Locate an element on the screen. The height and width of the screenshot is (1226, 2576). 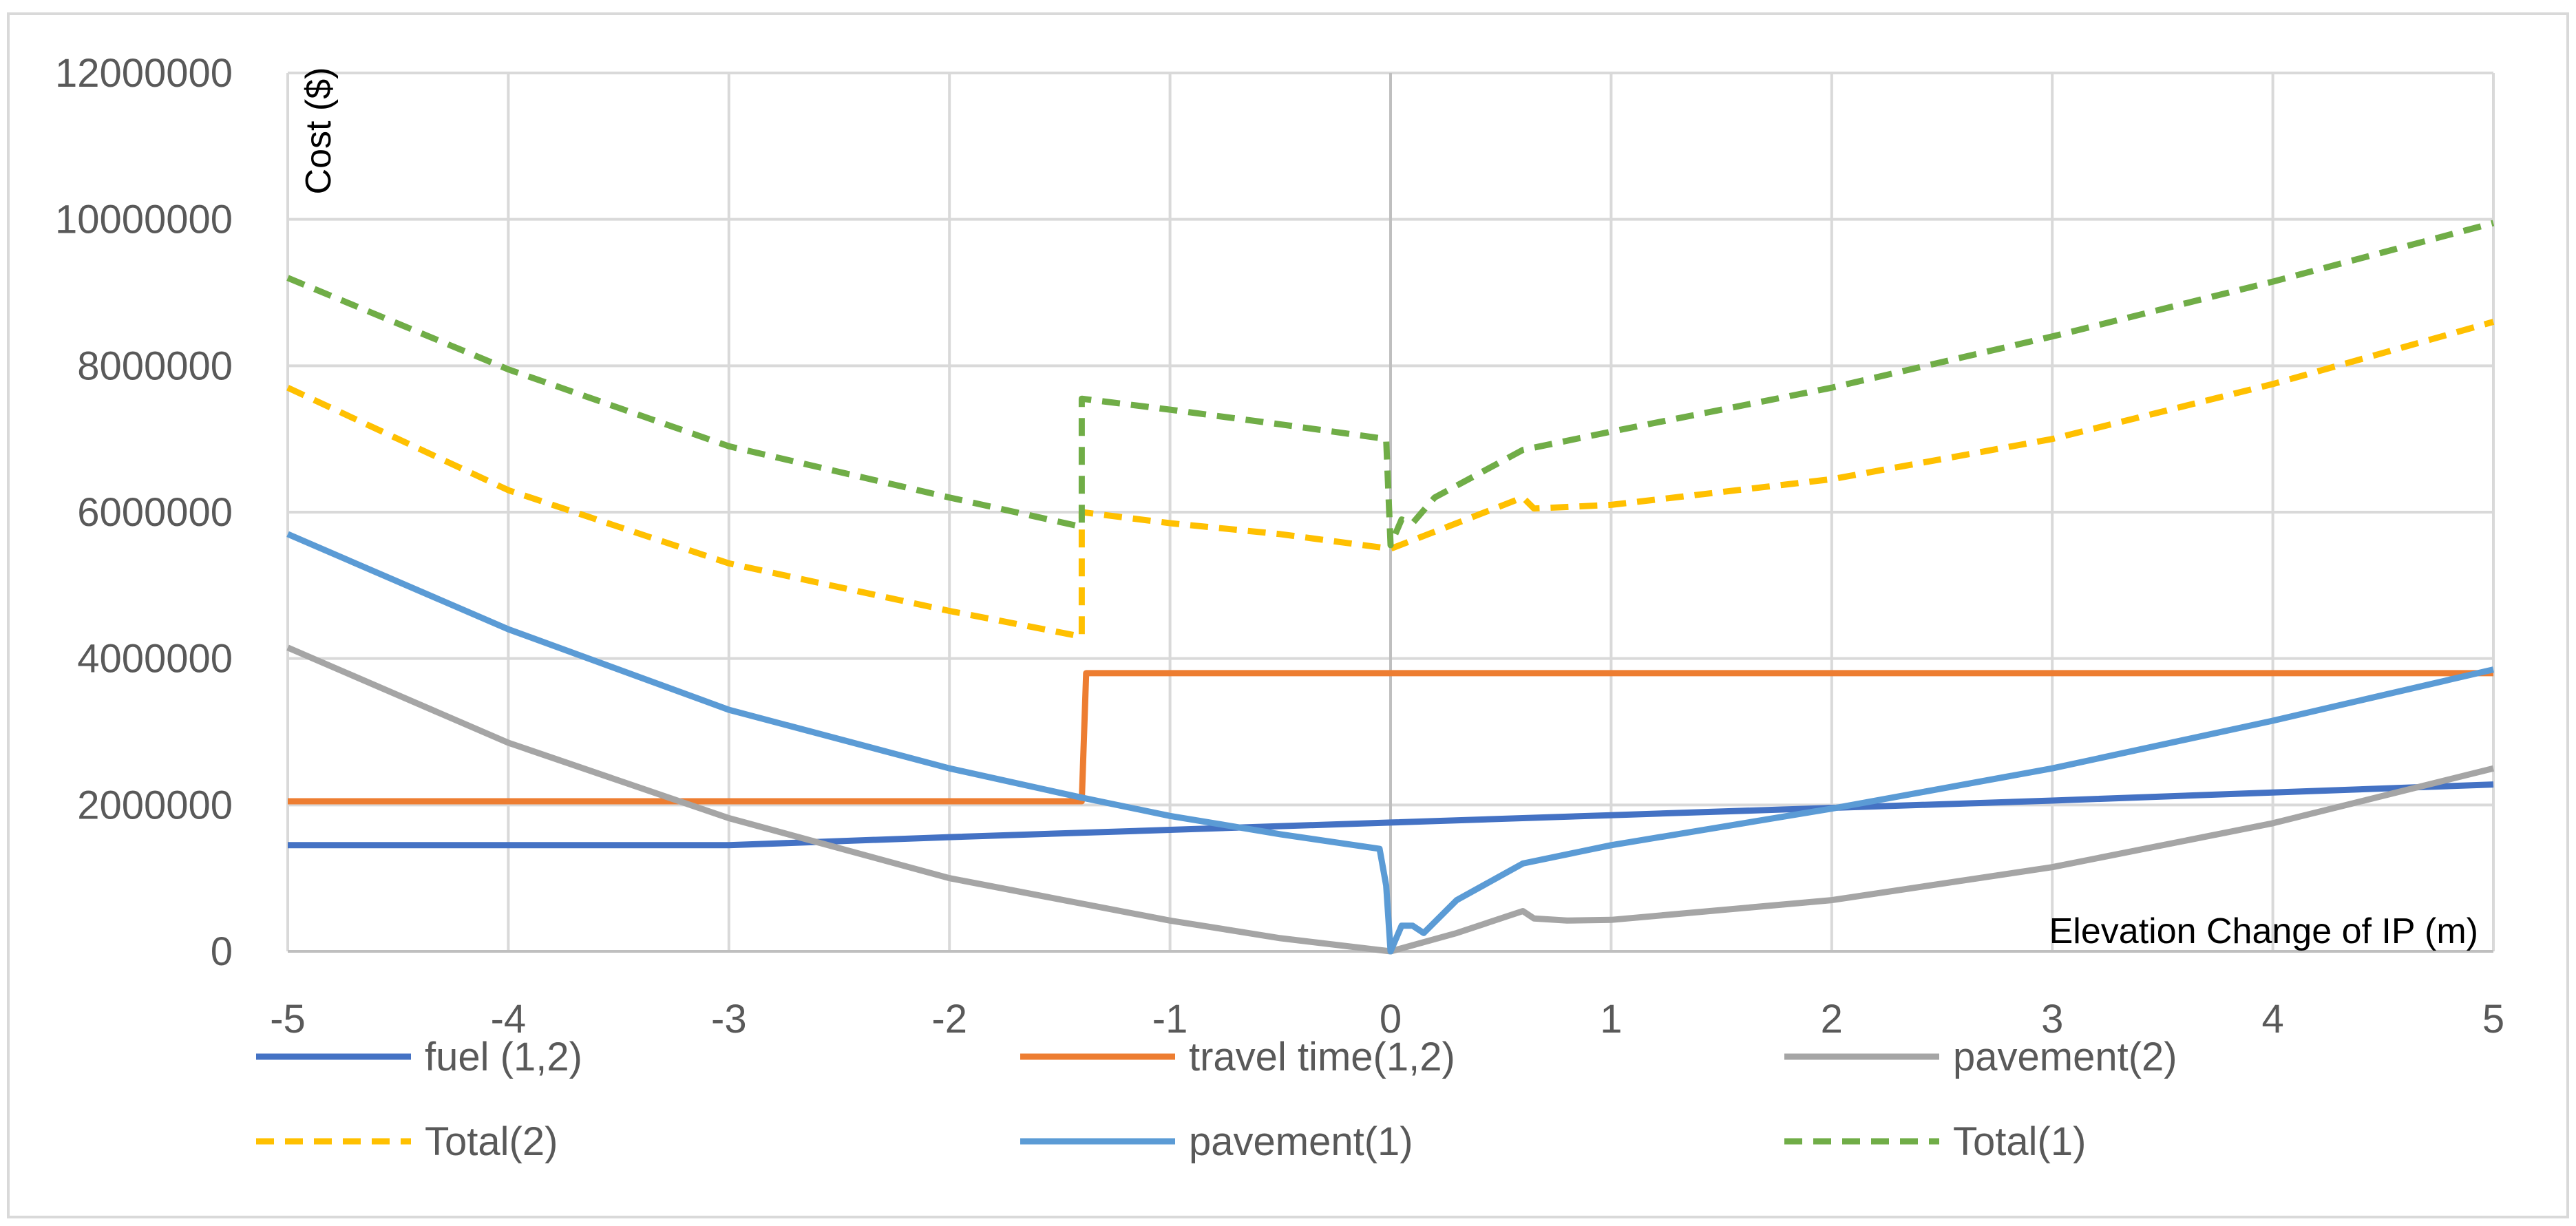
legend-label-pavement-2: pavement(2) is located at coordinates (2065, 1057).